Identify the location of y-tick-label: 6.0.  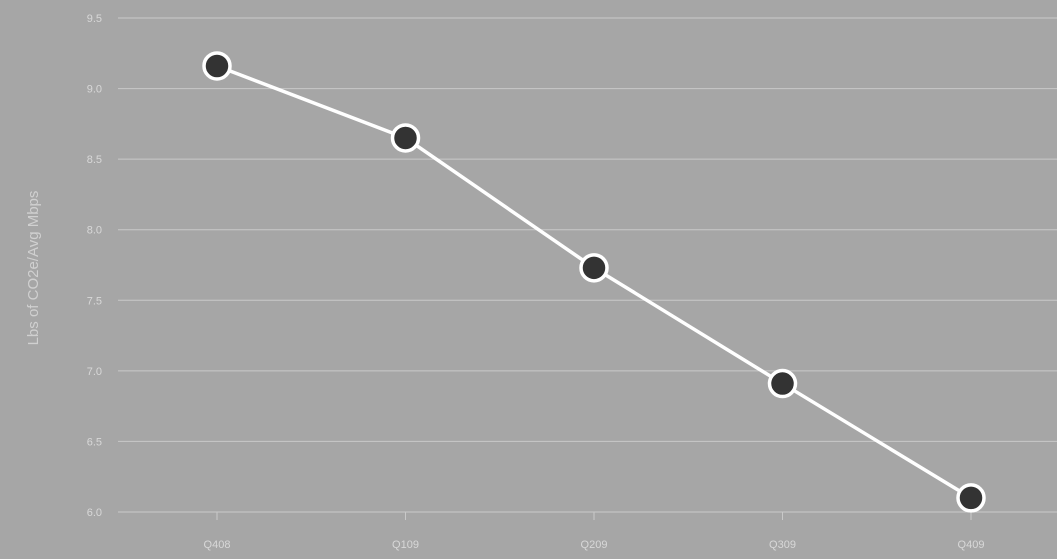
(94, 513).